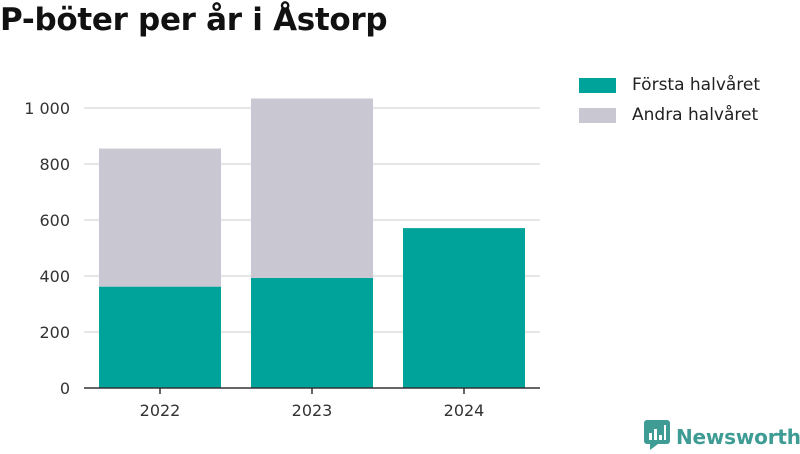 The image size is (800, 454). What do you see at coordinates (312, 410) in the screenshot?
I see `x-tick-label: 2023` at bounding box center [312, 410].